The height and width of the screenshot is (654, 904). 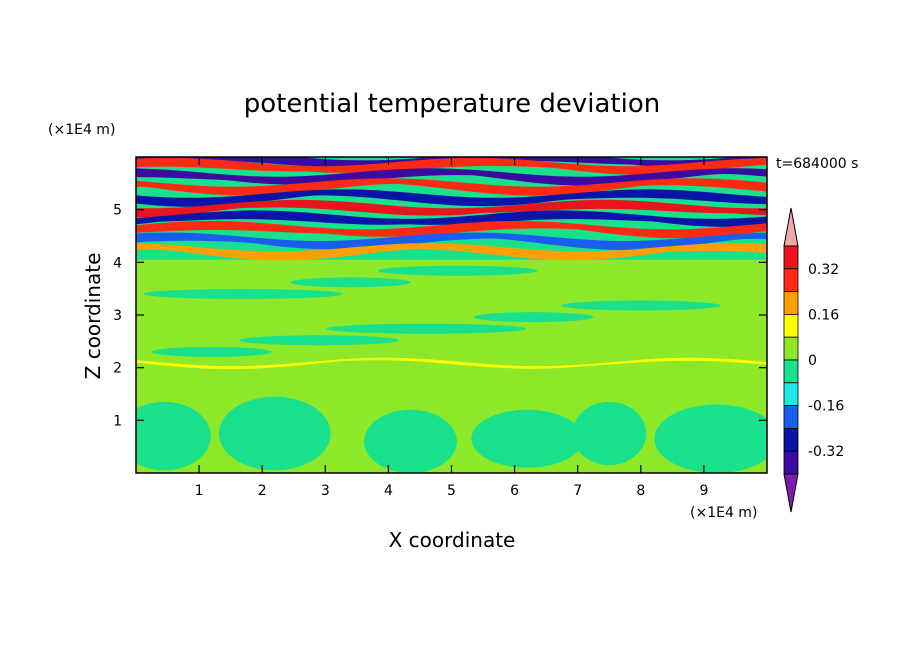 I want to click on colorbar-label: 0, so click(x=812, y=361).